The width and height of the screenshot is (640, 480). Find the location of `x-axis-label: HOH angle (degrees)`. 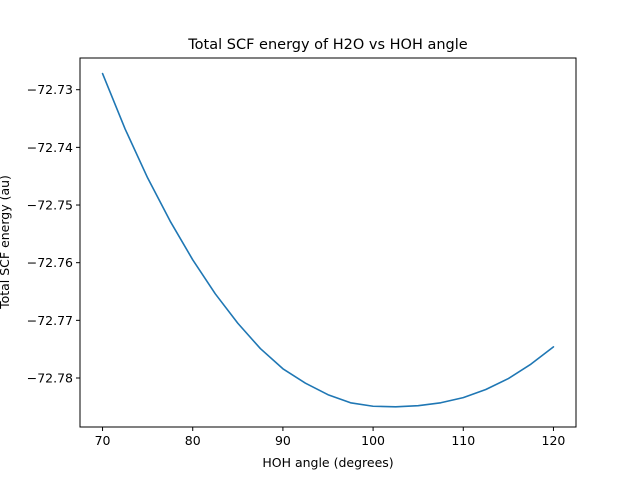

x-axis-label: HOH angle (degrees) is located at coordinates (327, 462).